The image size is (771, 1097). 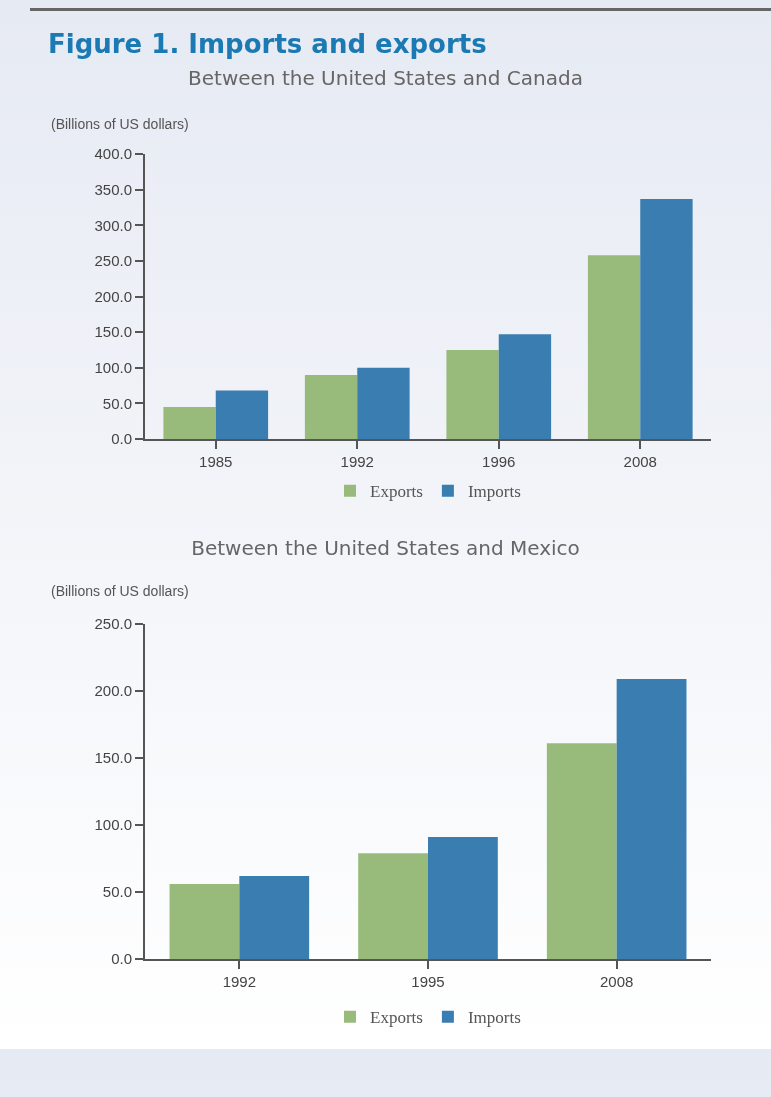 I want to click on y-tick-label: 400.0, so click(x=113, y=154).